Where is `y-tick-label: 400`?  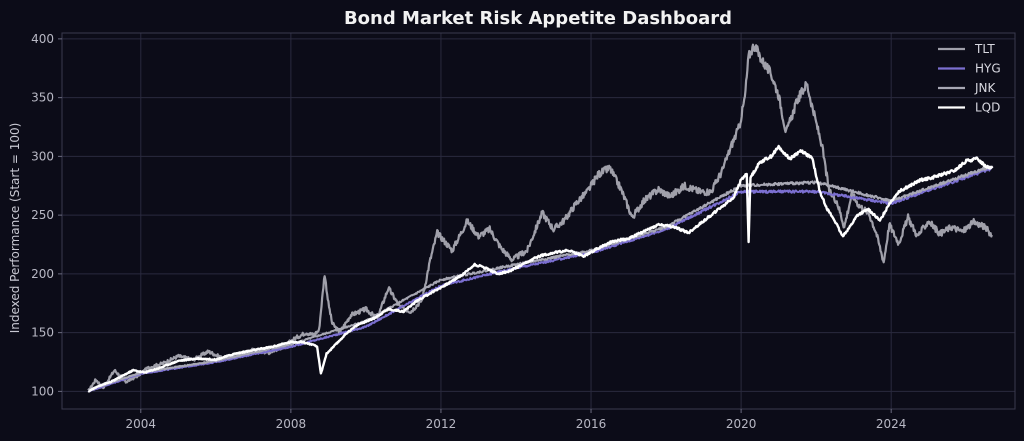
y-tick-label: 400 is located at coordinates (42, 39).